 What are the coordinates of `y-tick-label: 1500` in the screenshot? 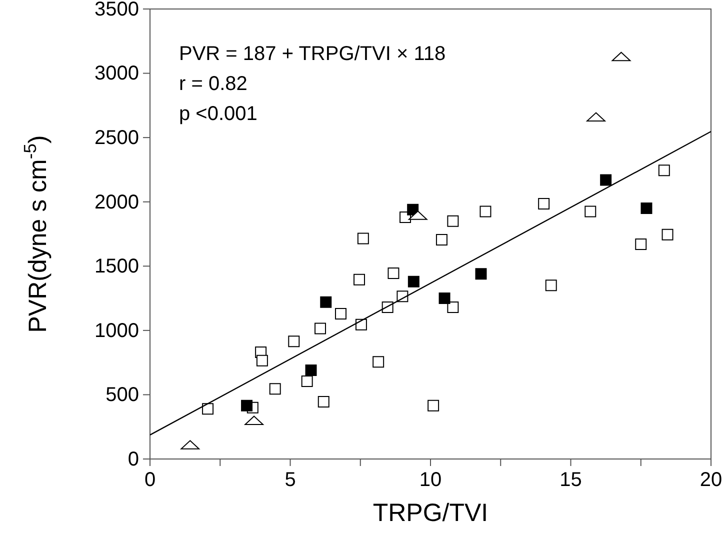 It's located at (116, 267).